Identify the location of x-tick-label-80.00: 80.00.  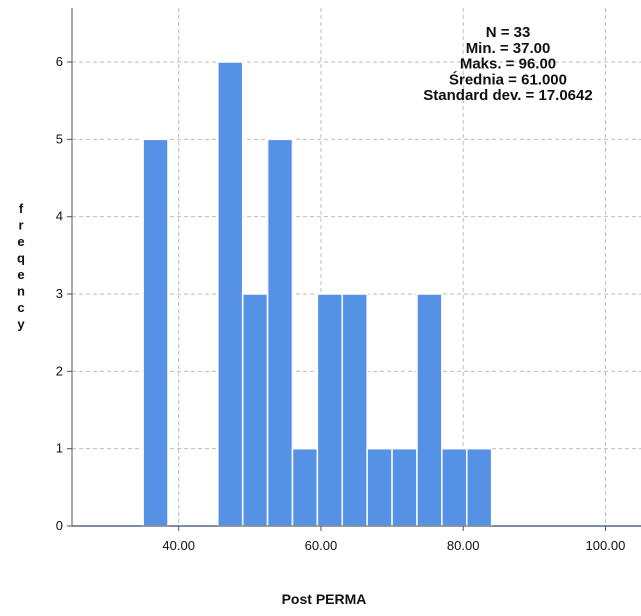
(463, 545).